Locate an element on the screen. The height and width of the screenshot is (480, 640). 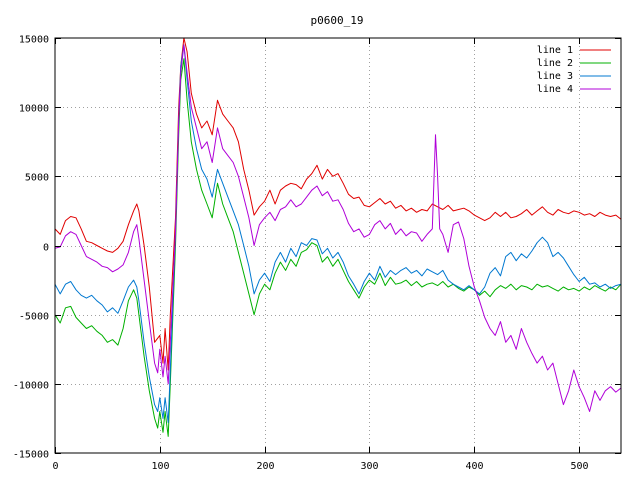
legend-label-2: line 2 is located at coordinates (555, 63).